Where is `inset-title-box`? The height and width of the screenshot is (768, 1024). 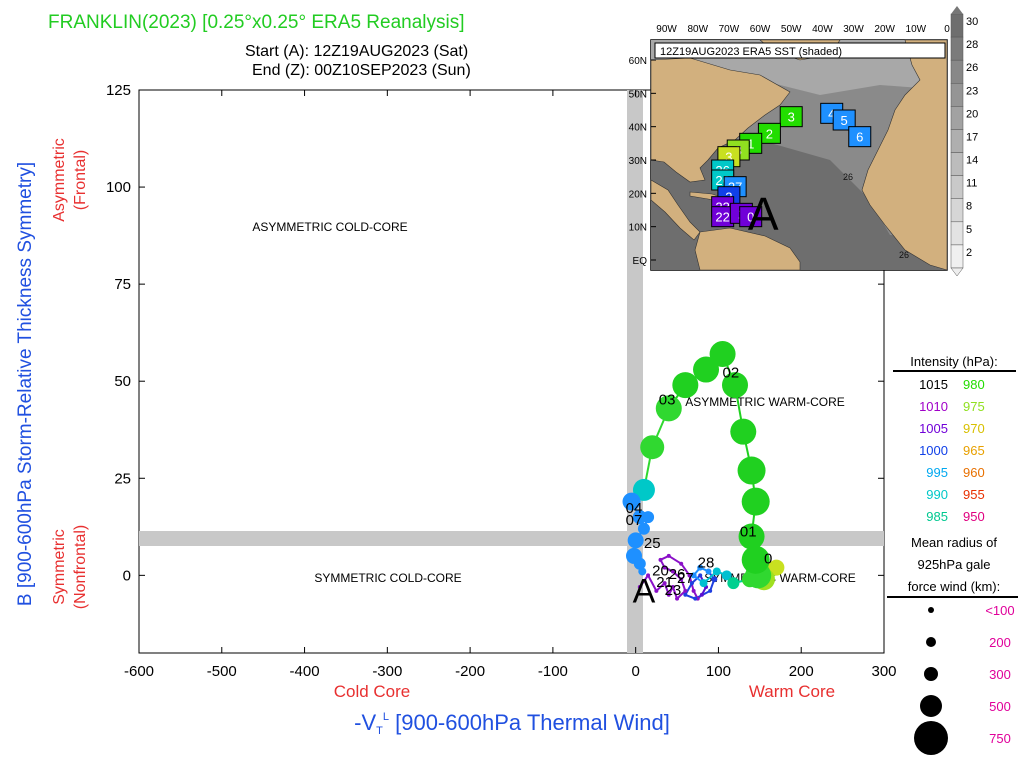 inset-title-box is located at coordinates (800, 50).